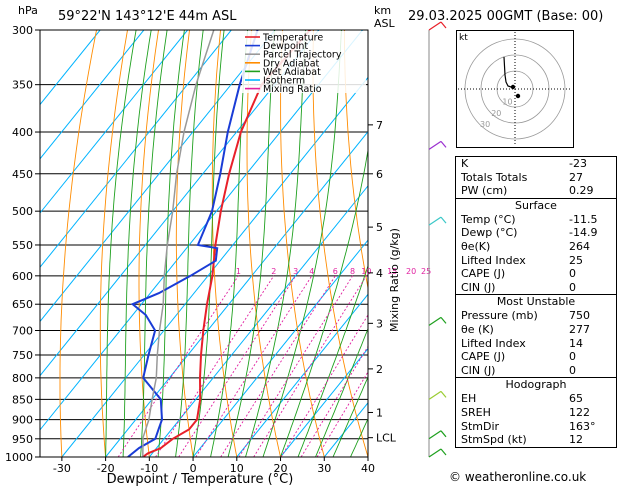 This screenshot has height=486, width=629. Describe the element at coordinates (507, 72) in the screenshot. I see `hodograph-trace` at that location.